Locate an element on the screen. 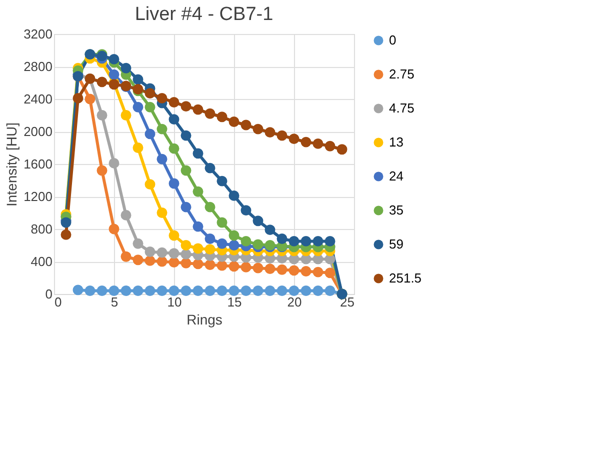 The width and height of the screenshot is (610, 457). legend-label: 13 is located at coordinates (396, 142).